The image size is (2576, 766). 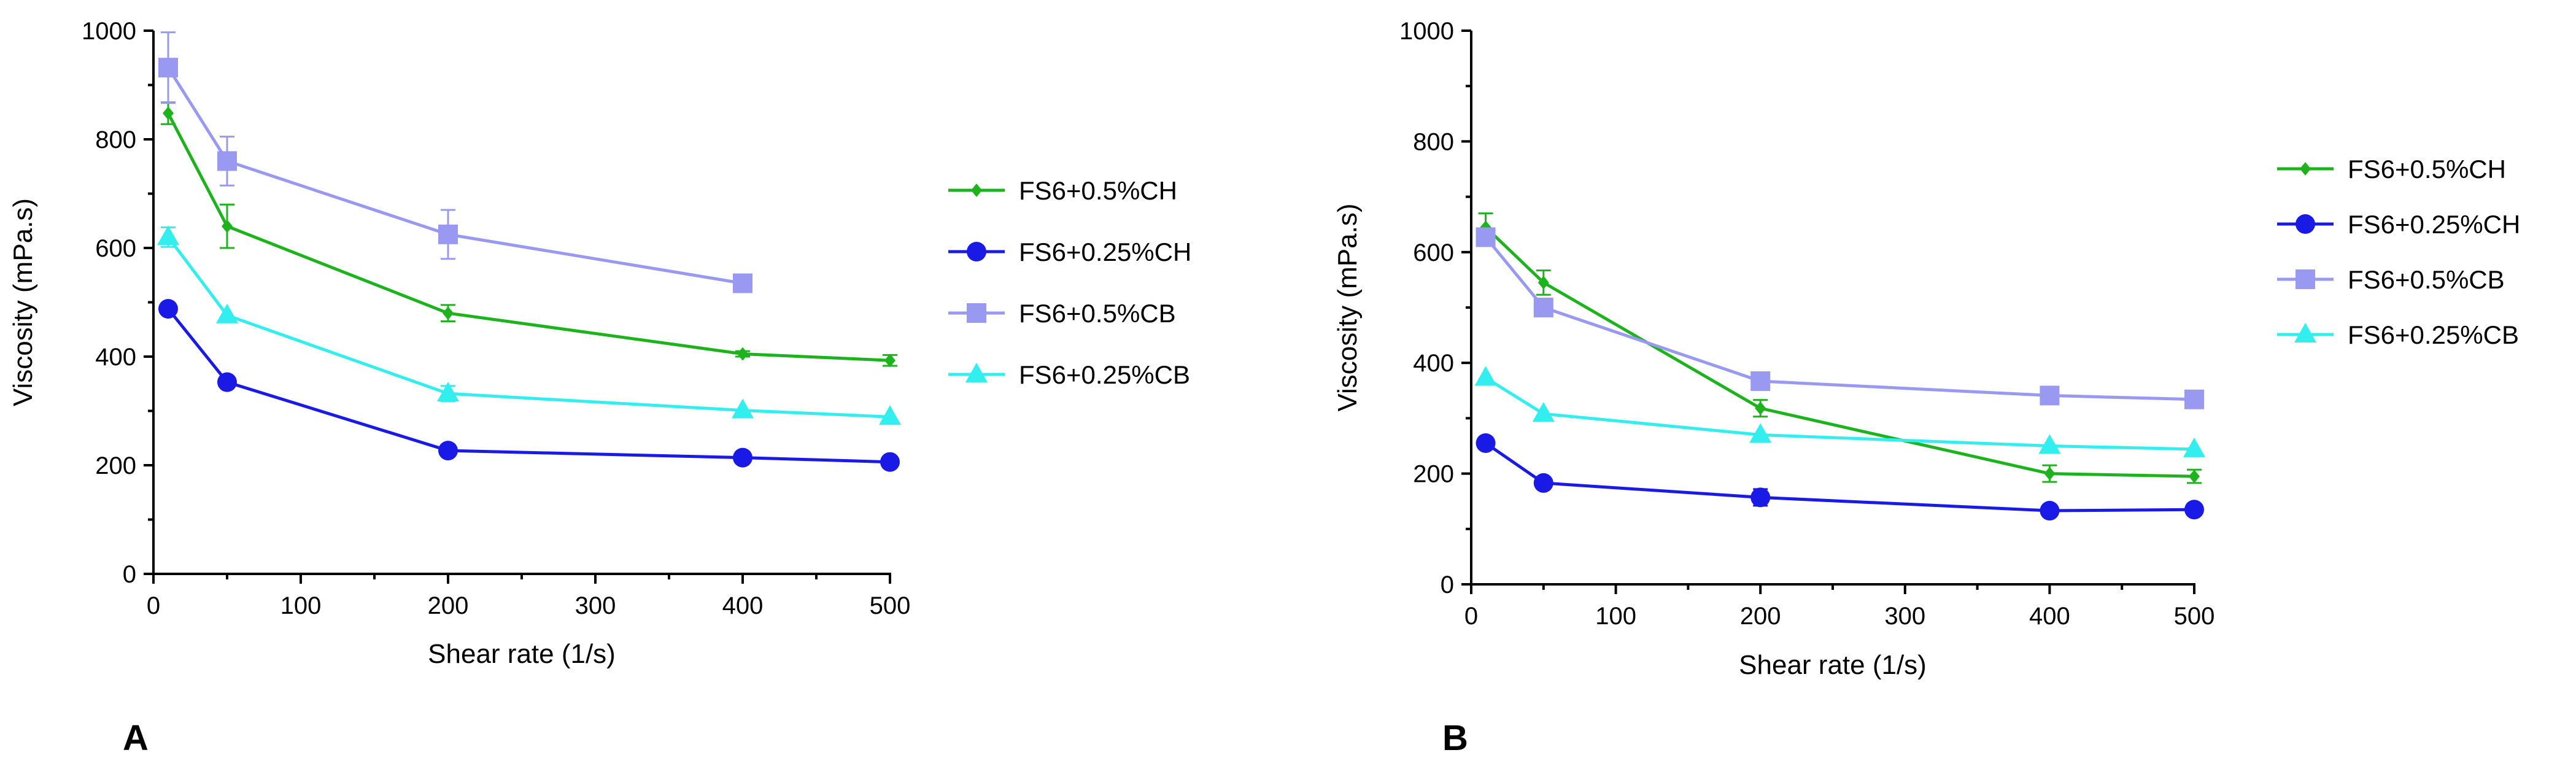 I want to click on legend-label: FS6+0.25%CH, so click(x=2434, y=224).